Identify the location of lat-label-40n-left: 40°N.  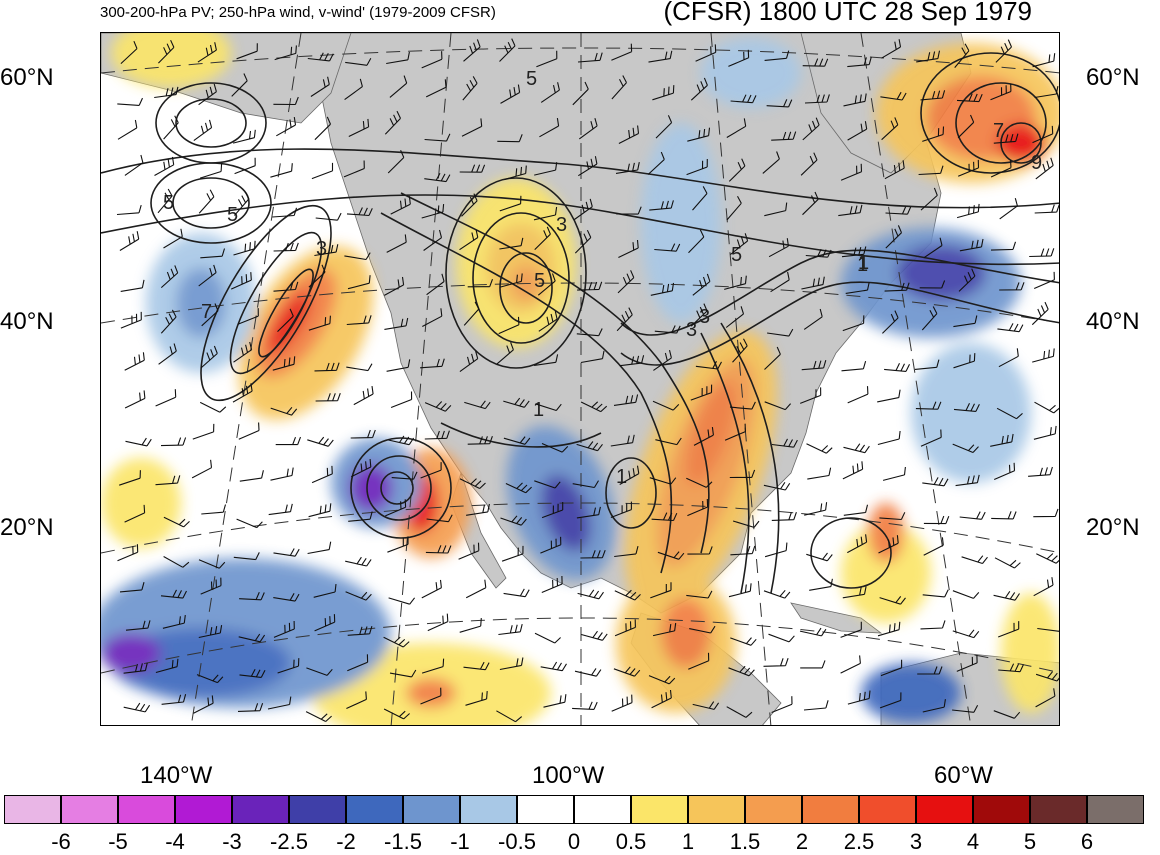
(27, 321).